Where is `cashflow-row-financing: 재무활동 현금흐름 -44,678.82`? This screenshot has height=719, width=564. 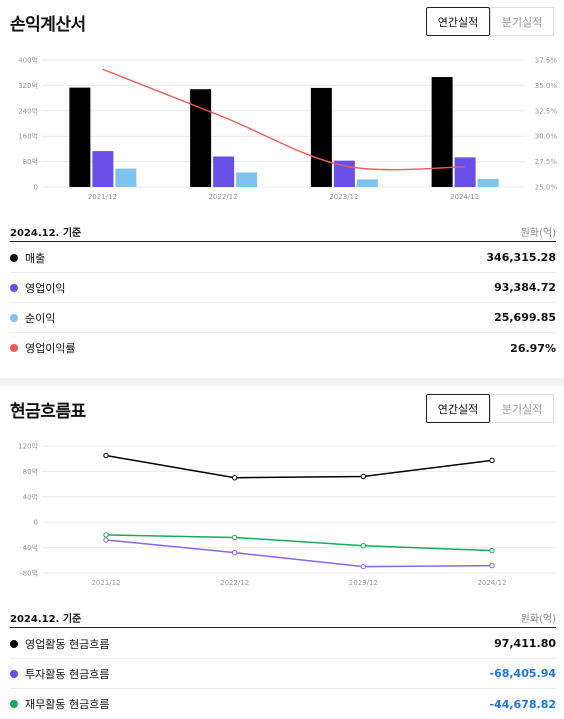
cashflow-row-financing: 재무활동 현금흐름 -44,678.82 is located at coordinates (283, 704).